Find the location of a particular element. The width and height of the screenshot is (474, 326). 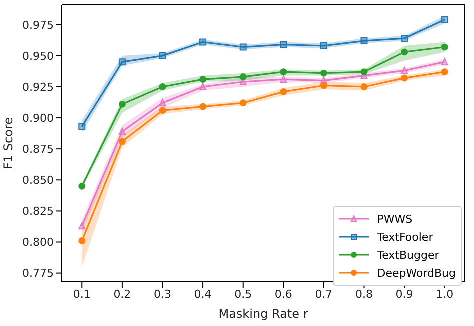

x-tick-label: 0.9 is located at coordinates (405, 294).